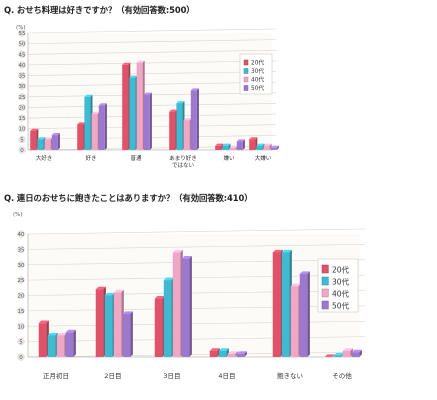 This screenshot has height=400, width=437. Describe the element at coordinates (42, 340) in the screenshot. I see `bar-20代-正月初日` at that location.